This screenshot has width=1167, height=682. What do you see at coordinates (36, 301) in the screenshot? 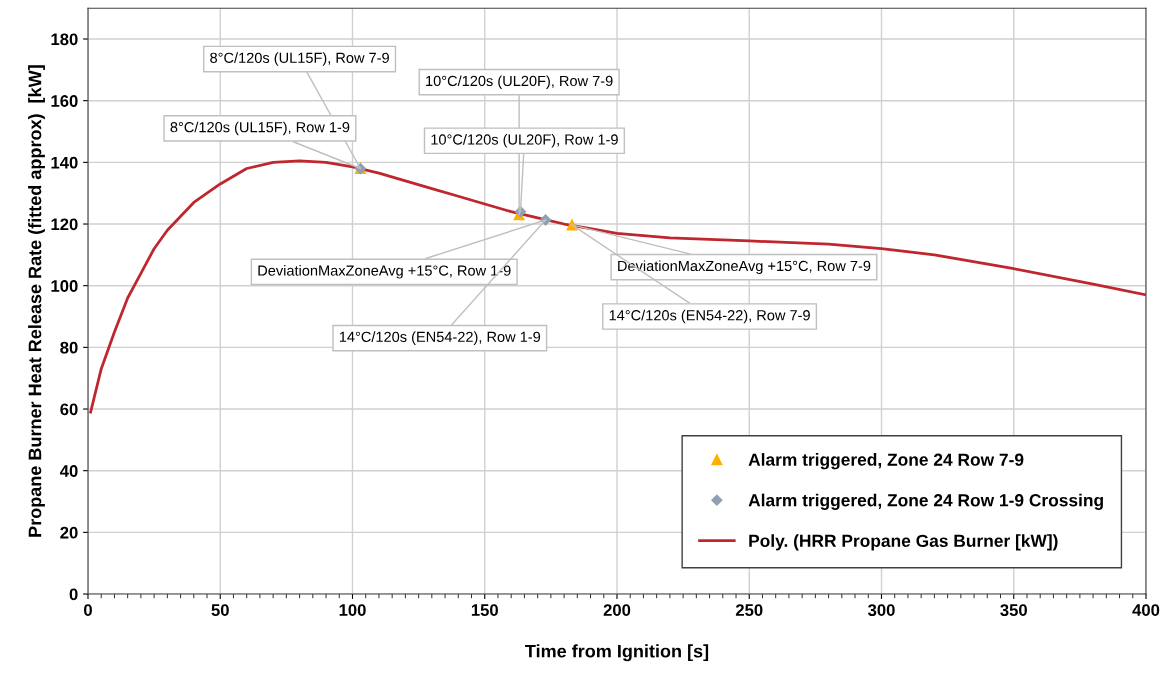
I see `y-axis-title: Propane Burner Heat Release Rate (fitted approx) [kW]` at bounding box center [36, 301].